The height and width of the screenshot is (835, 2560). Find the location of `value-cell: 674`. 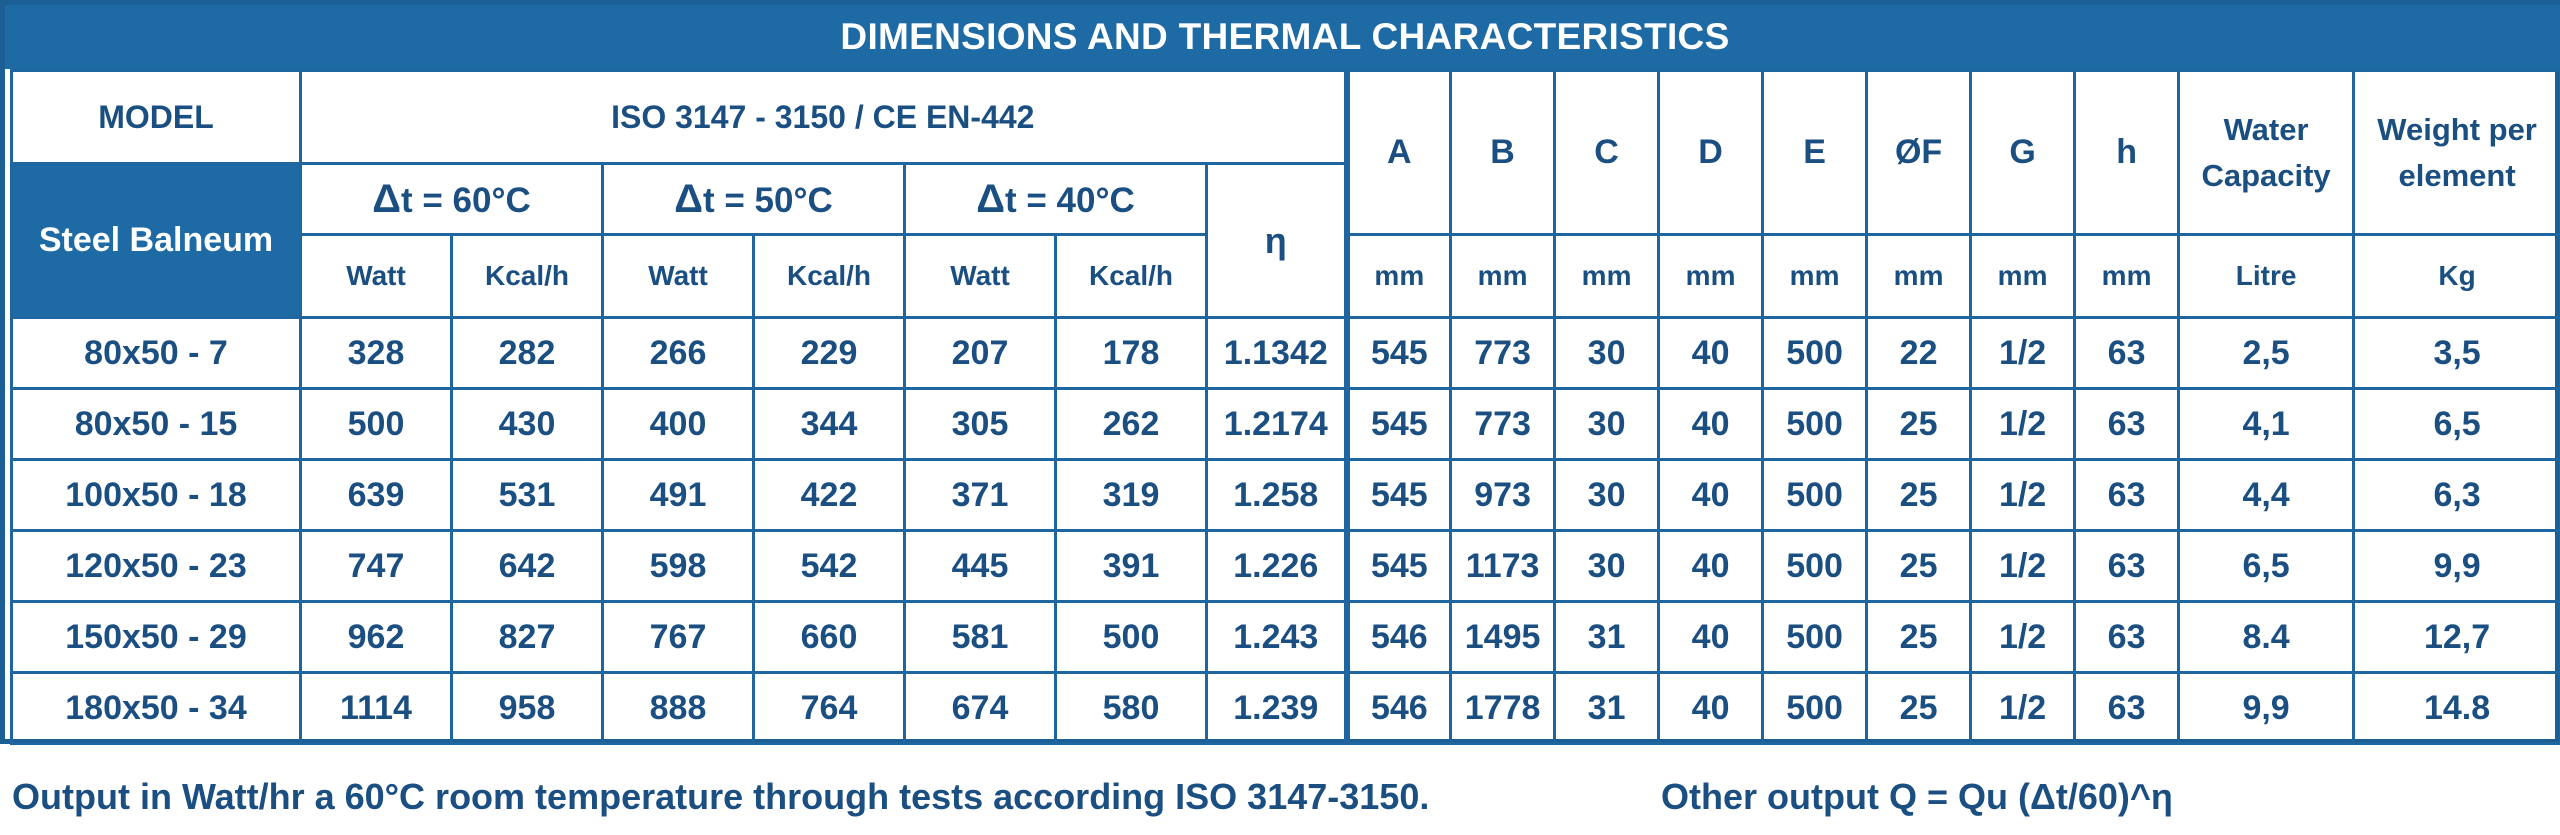

value-cell: 674 is located at coordinates (980, 708).